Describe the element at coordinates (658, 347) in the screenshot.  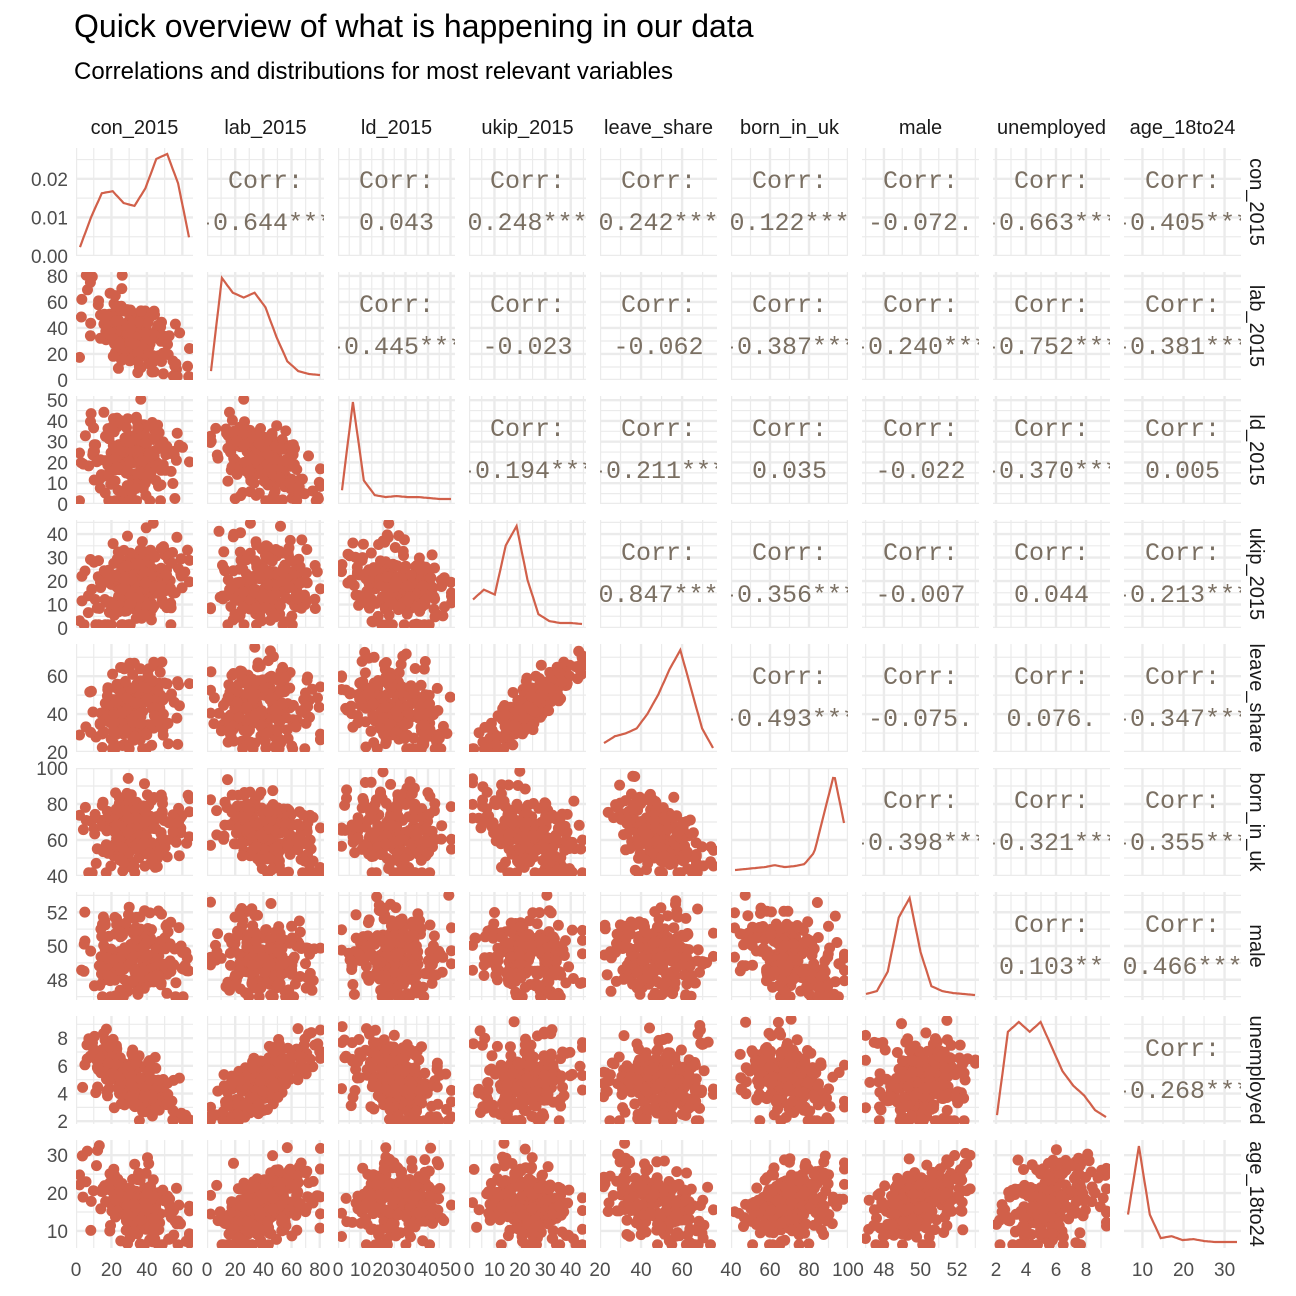
I see `corr-value: -0.062` at that location.